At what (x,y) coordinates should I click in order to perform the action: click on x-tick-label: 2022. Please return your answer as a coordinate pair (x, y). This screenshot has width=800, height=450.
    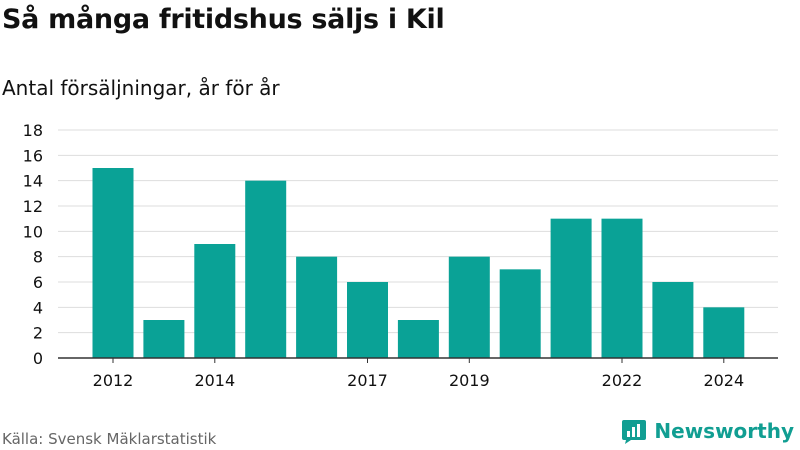
    Looking at the image, I should click on (622, 380).